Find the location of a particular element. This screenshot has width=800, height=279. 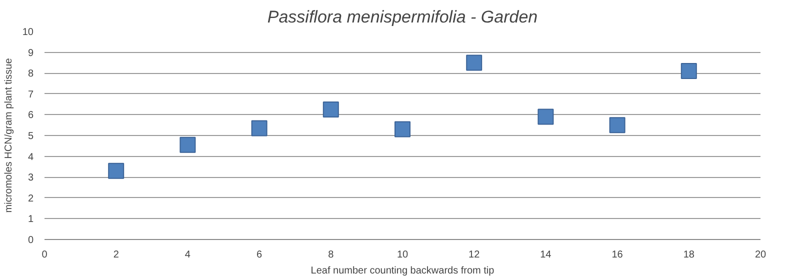

x-tick-label: 2 is located at coordinates (116, 255).